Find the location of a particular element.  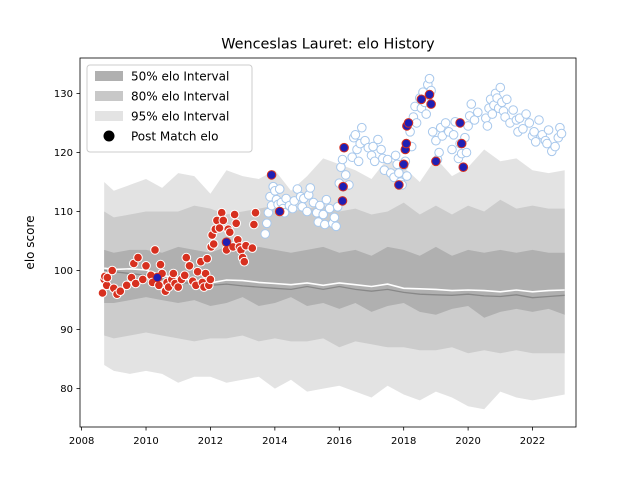

legend-label: 80% elo Interval is located at coordinates (180, 97).